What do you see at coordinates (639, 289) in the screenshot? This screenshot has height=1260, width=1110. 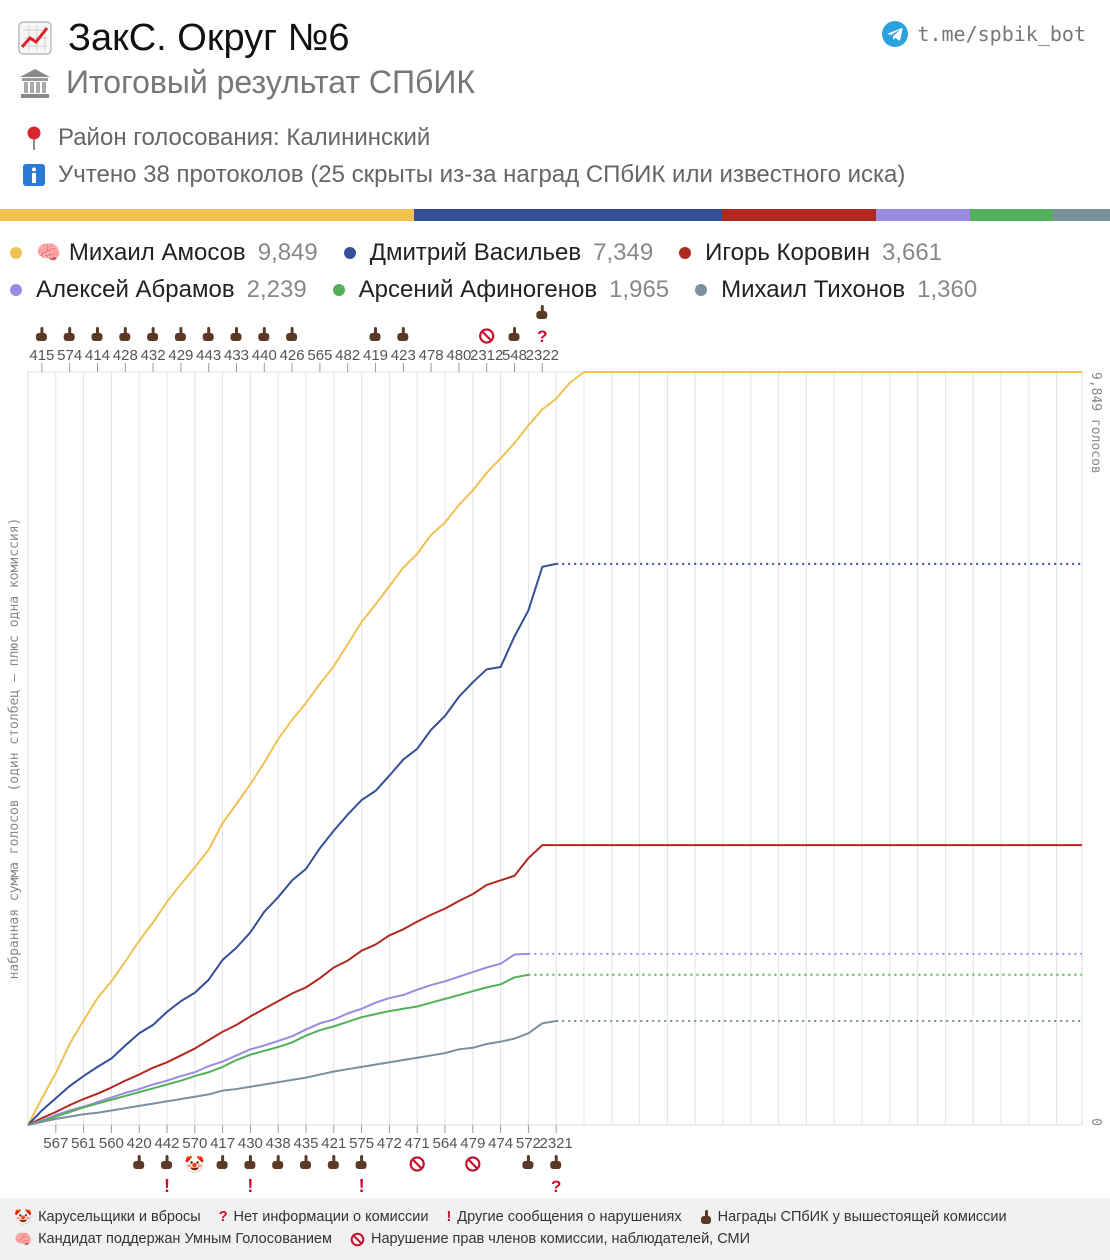 I see `legend-value: 1,965` at bounding box center [639, 289].